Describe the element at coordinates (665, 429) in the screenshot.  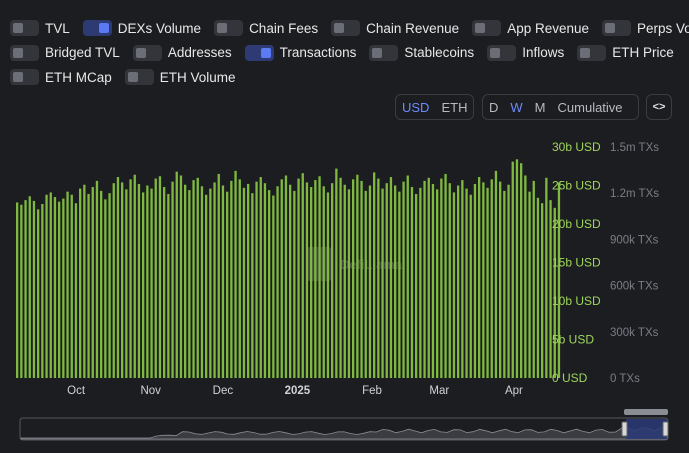
I see `navigator-right-handle` at that location.